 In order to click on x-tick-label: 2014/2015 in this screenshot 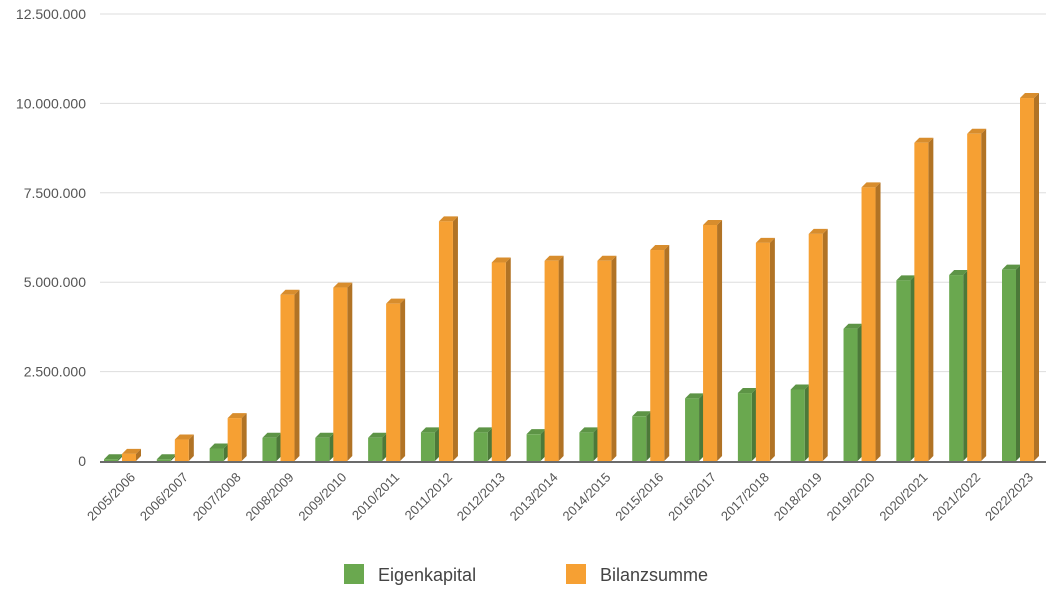, I will do `click(586, 497)`.